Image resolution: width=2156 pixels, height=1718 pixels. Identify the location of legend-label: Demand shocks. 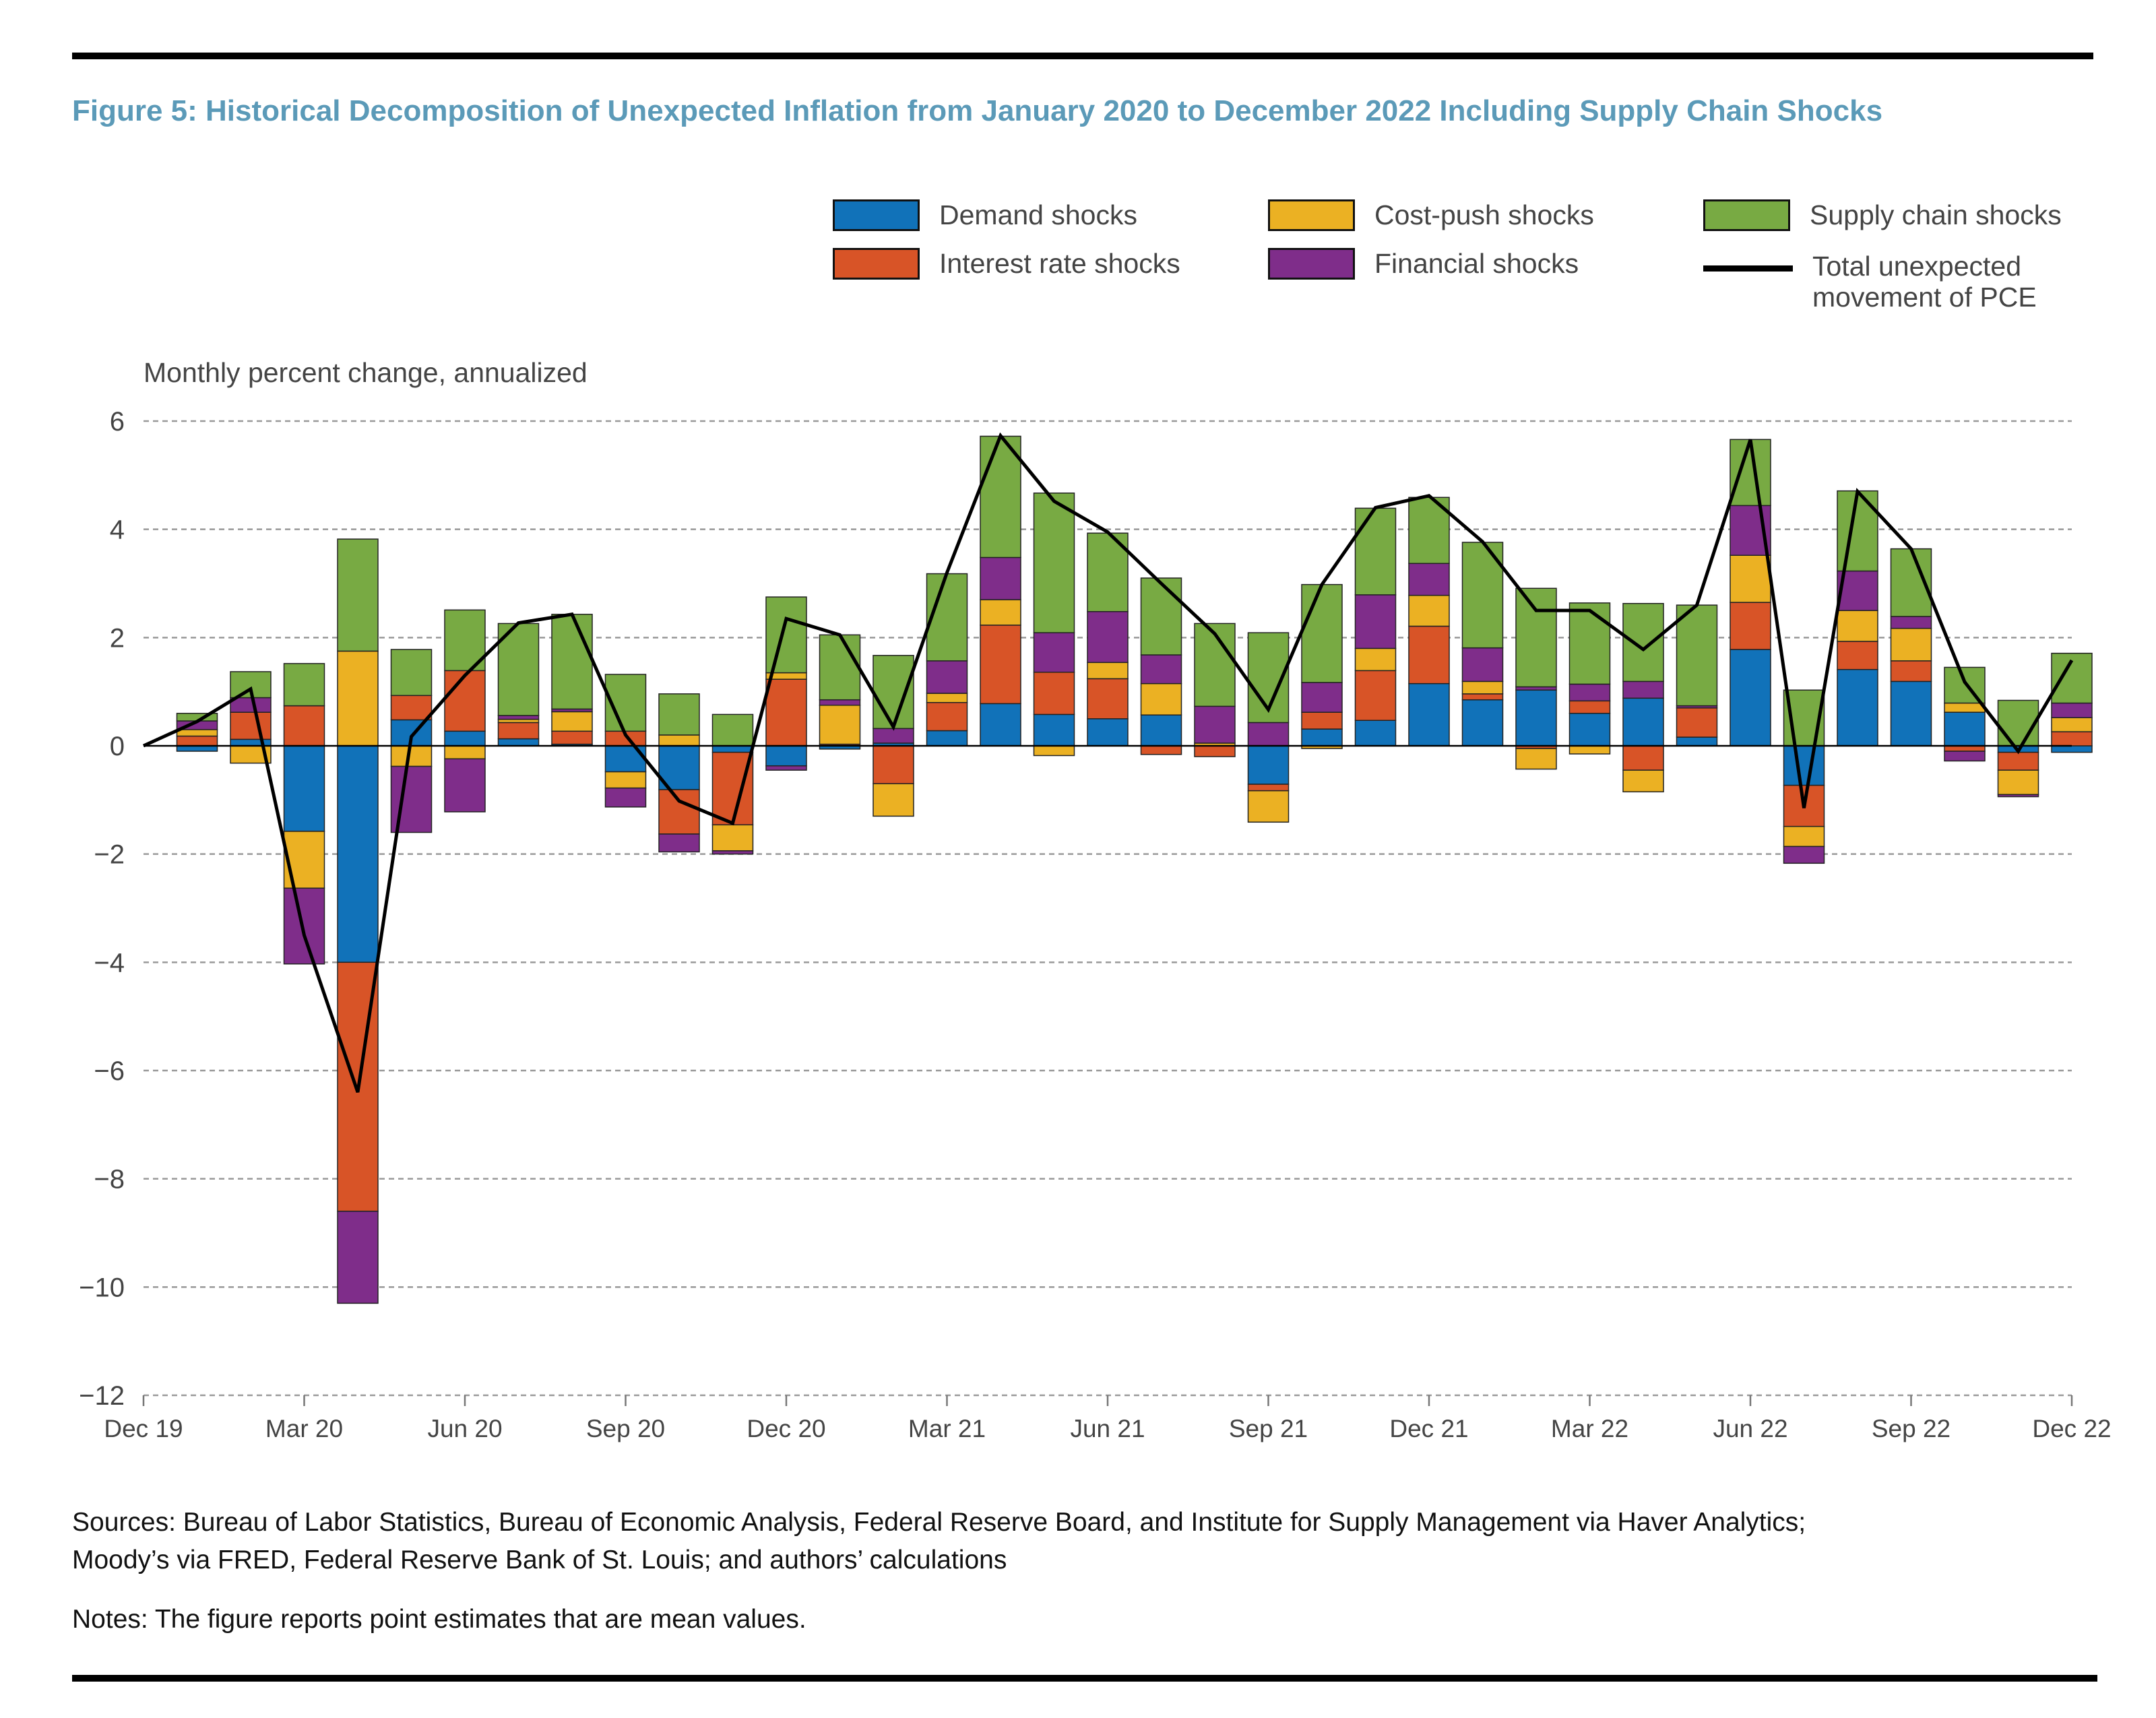
(1038, 214).